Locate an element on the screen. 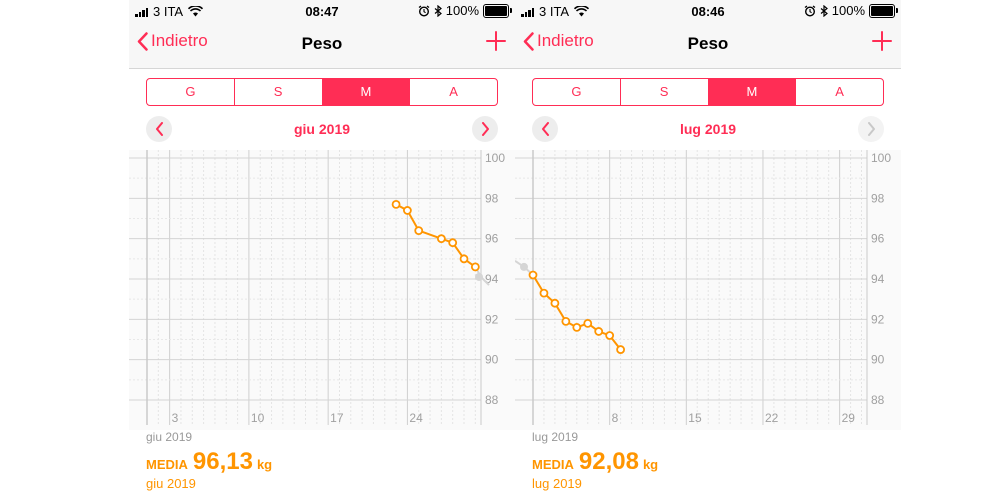 This screenshot has height=500, width=1000. top-bar: 3 ITA 08:46 100% Indietro Peso is located at coordinates (708, 34).